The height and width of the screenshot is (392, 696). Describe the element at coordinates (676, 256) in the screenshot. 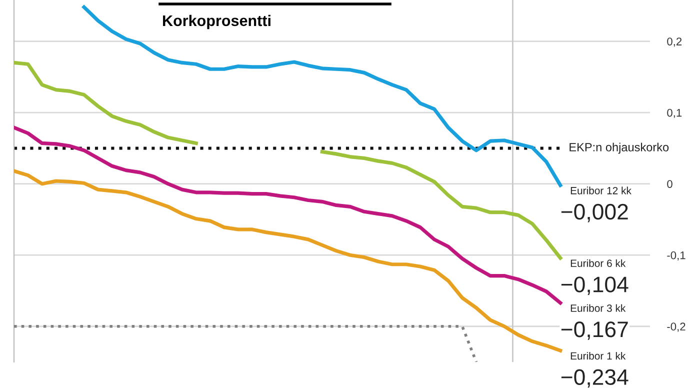

I see `y-tick-label: -0,1` at that location.